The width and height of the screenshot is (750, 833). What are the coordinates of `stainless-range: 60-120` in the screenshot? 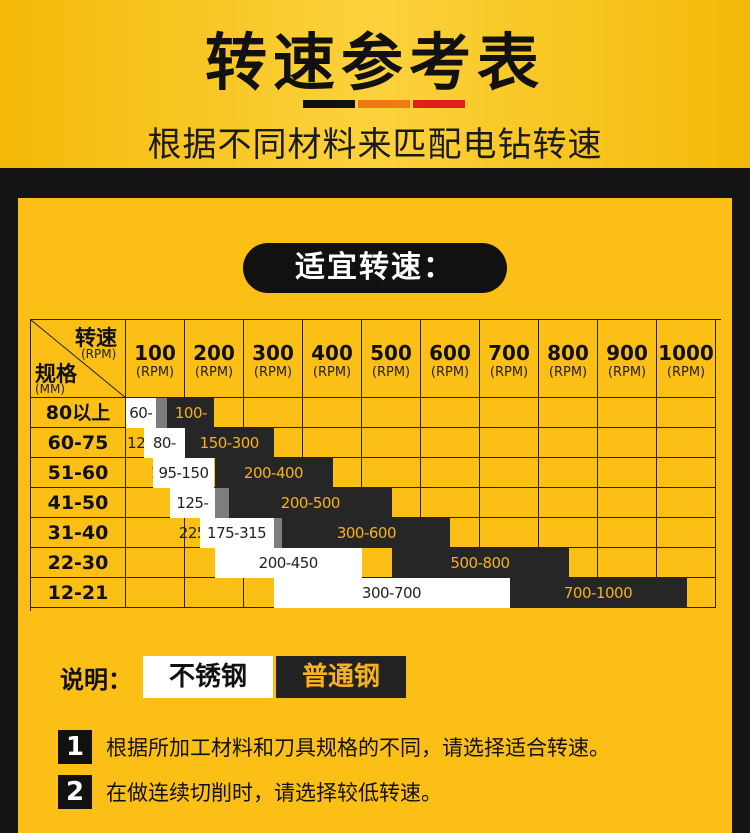 It's located at (141, 425).